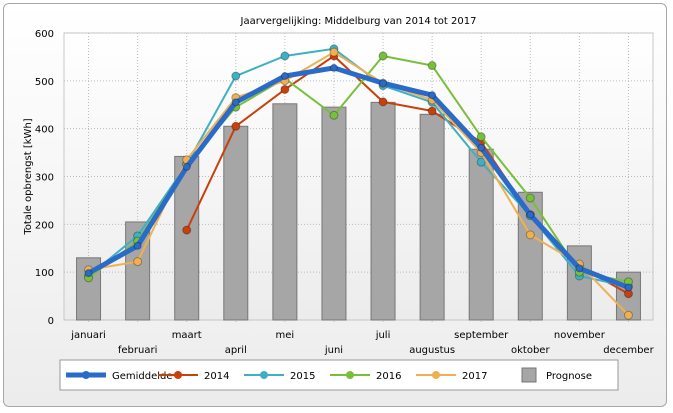  What do you see at coordinates (529, 375) in the screenshot?
I see `legend-swatch` at bounding box center [529, 375].